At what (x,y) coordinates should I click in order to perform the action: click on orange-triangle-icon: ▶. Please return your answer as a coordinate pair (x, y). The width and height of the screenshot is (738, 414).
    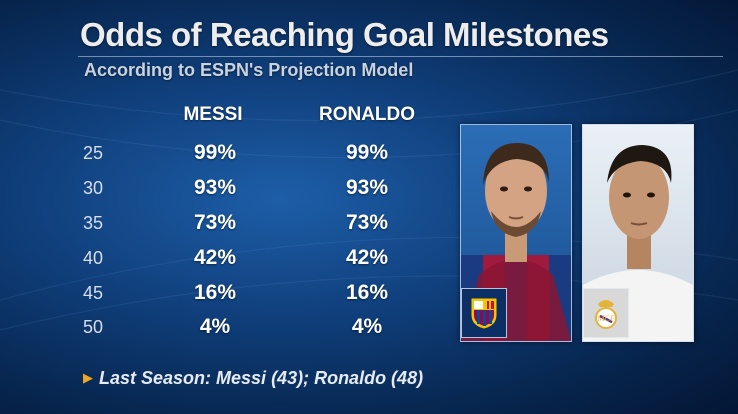
    Looking at the image, I should click on (88, 377).